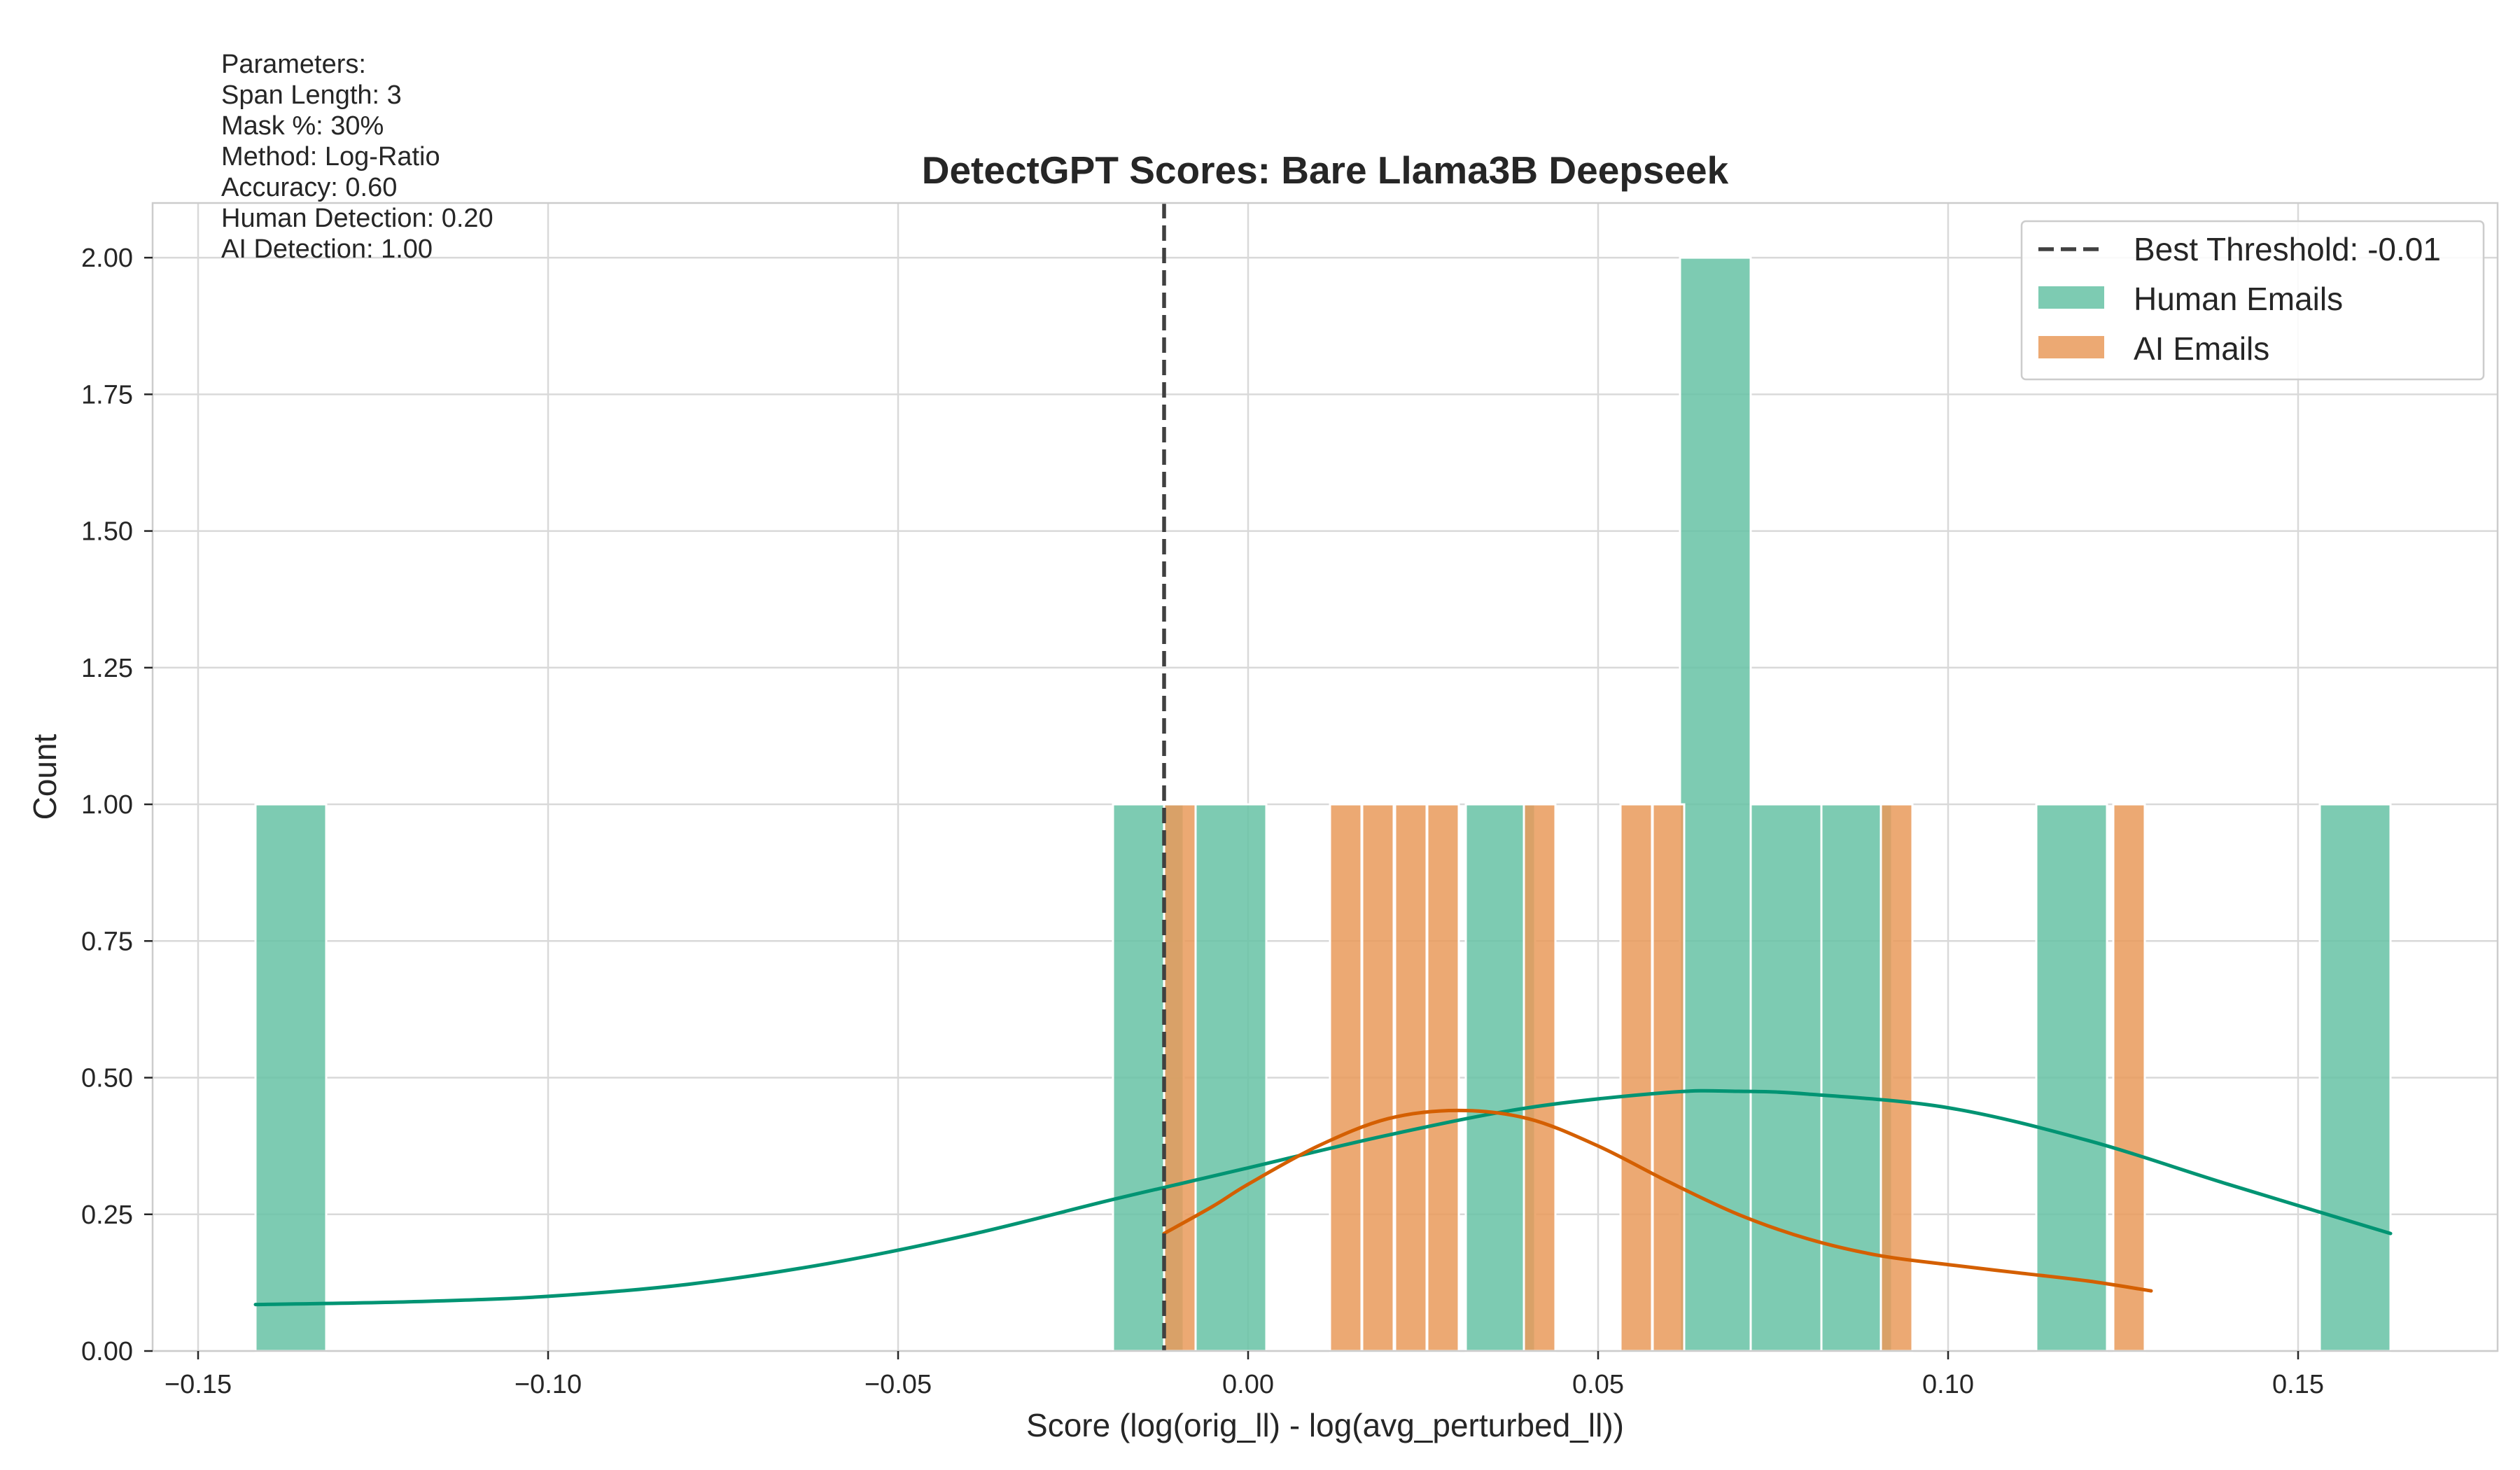 The image size is (2520, 1470). I want to click on parameter-line: Method: Log-Ratio, so click(330, 157).